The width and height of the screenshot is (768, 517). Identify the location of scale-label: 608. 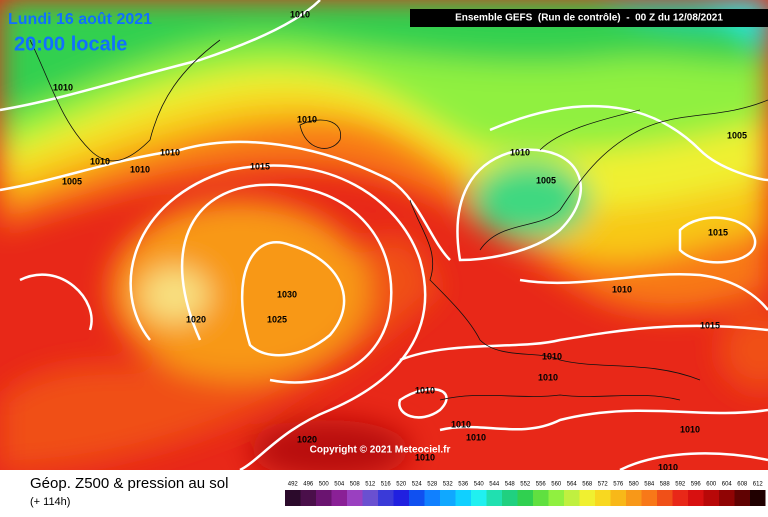
(742, 485).